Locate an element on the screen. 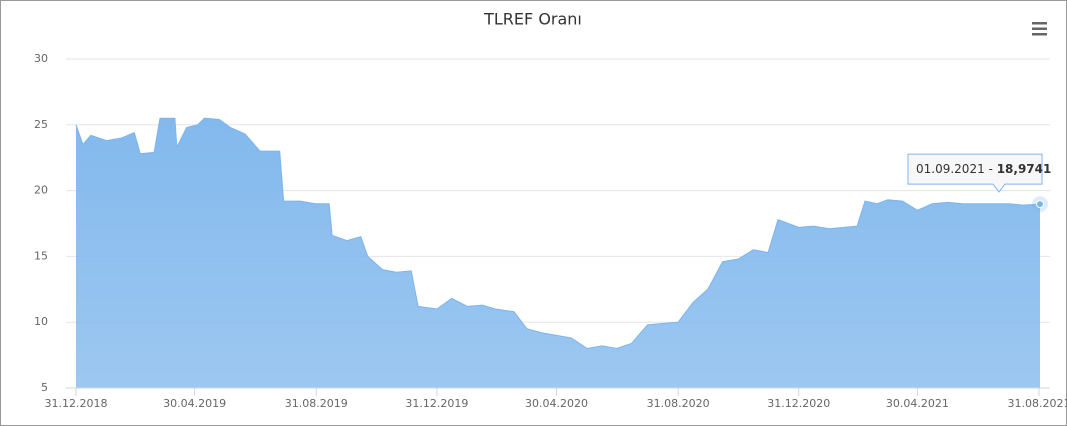  tooltip-text: 01.09.2021 - 18,9741 is located at coordinates (983, 169).